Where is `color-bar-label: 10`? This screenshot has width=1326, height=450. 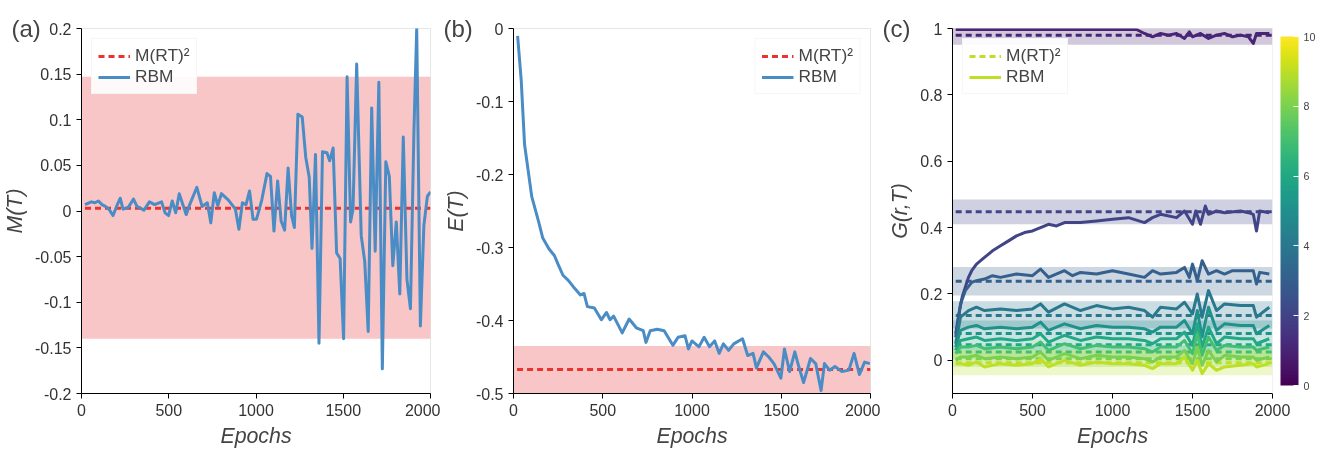 color-bar-label: 10 is located at coordinates (1309, 36).